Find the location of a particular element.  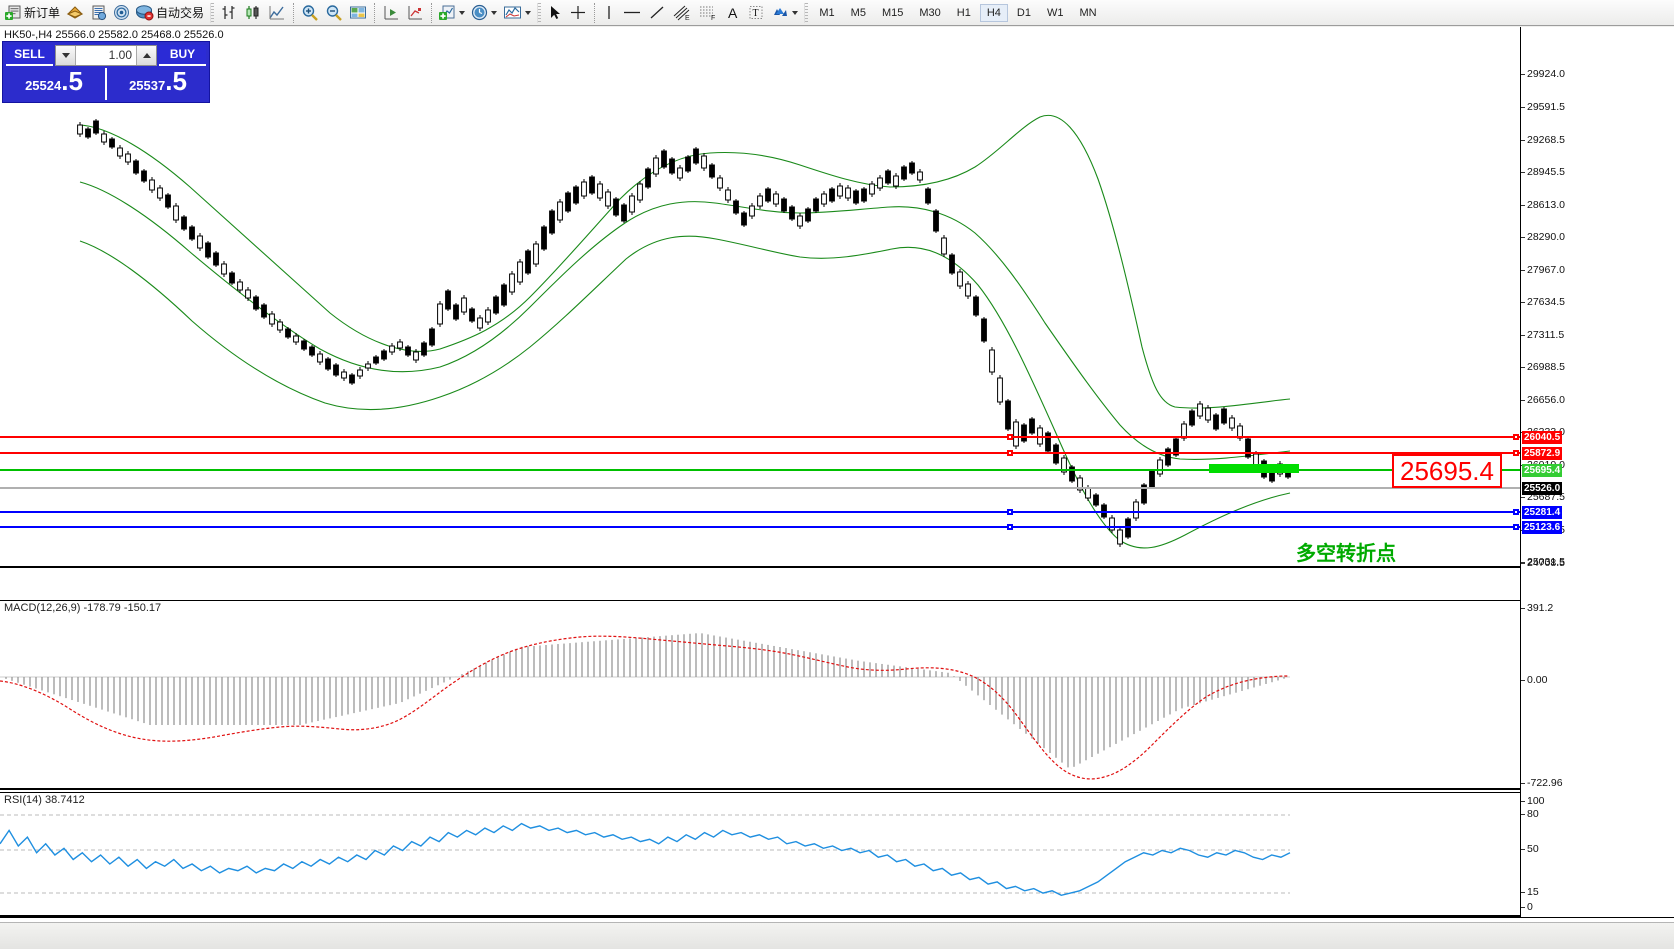

timeframe-button-m30: M30 is located at coordinates (930, 12).